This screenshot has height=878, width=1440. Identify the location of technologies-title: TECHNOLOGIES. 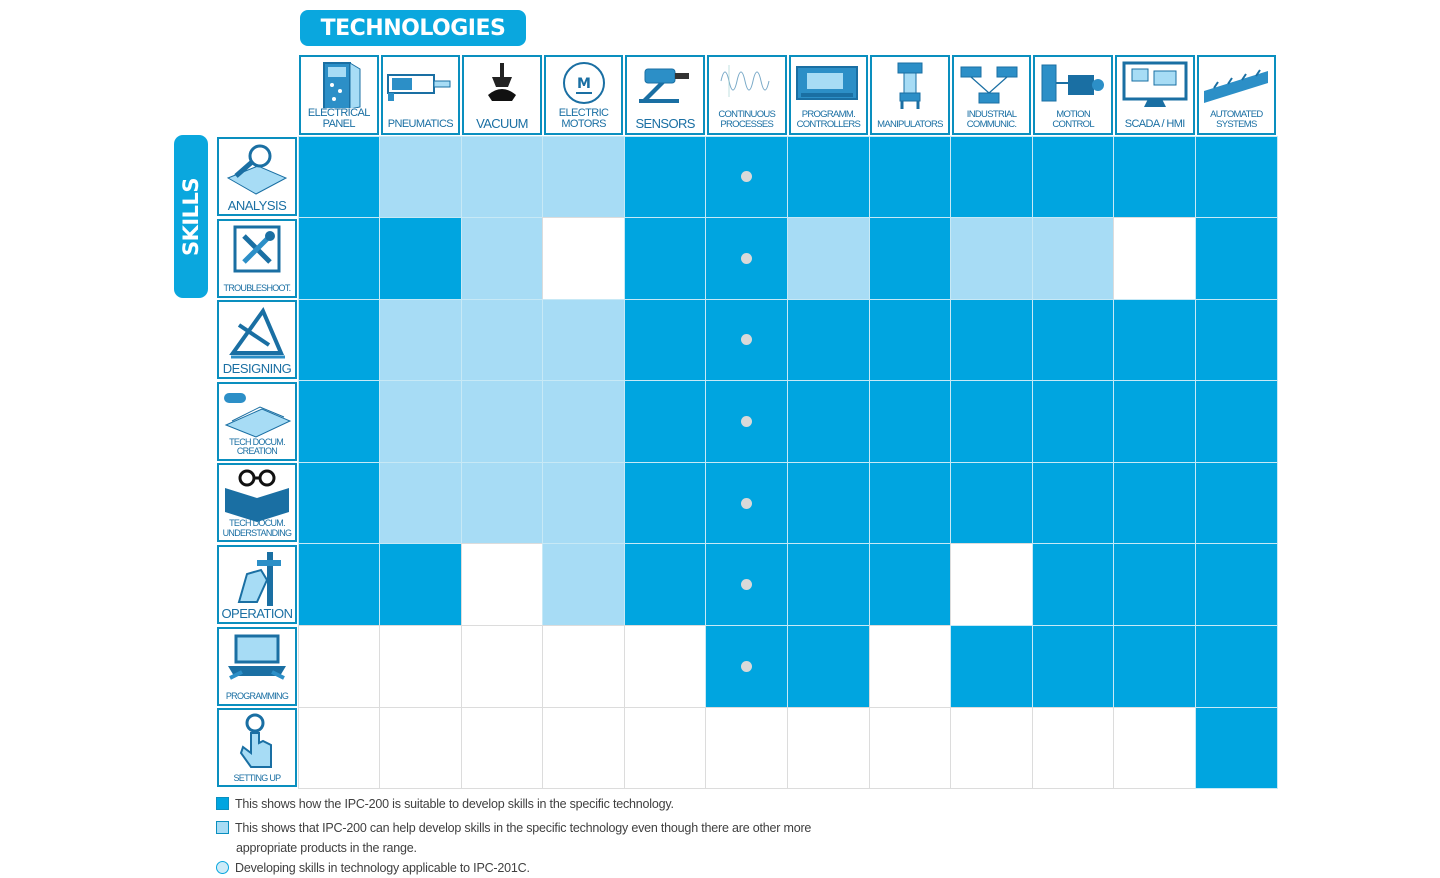
(413, 28).